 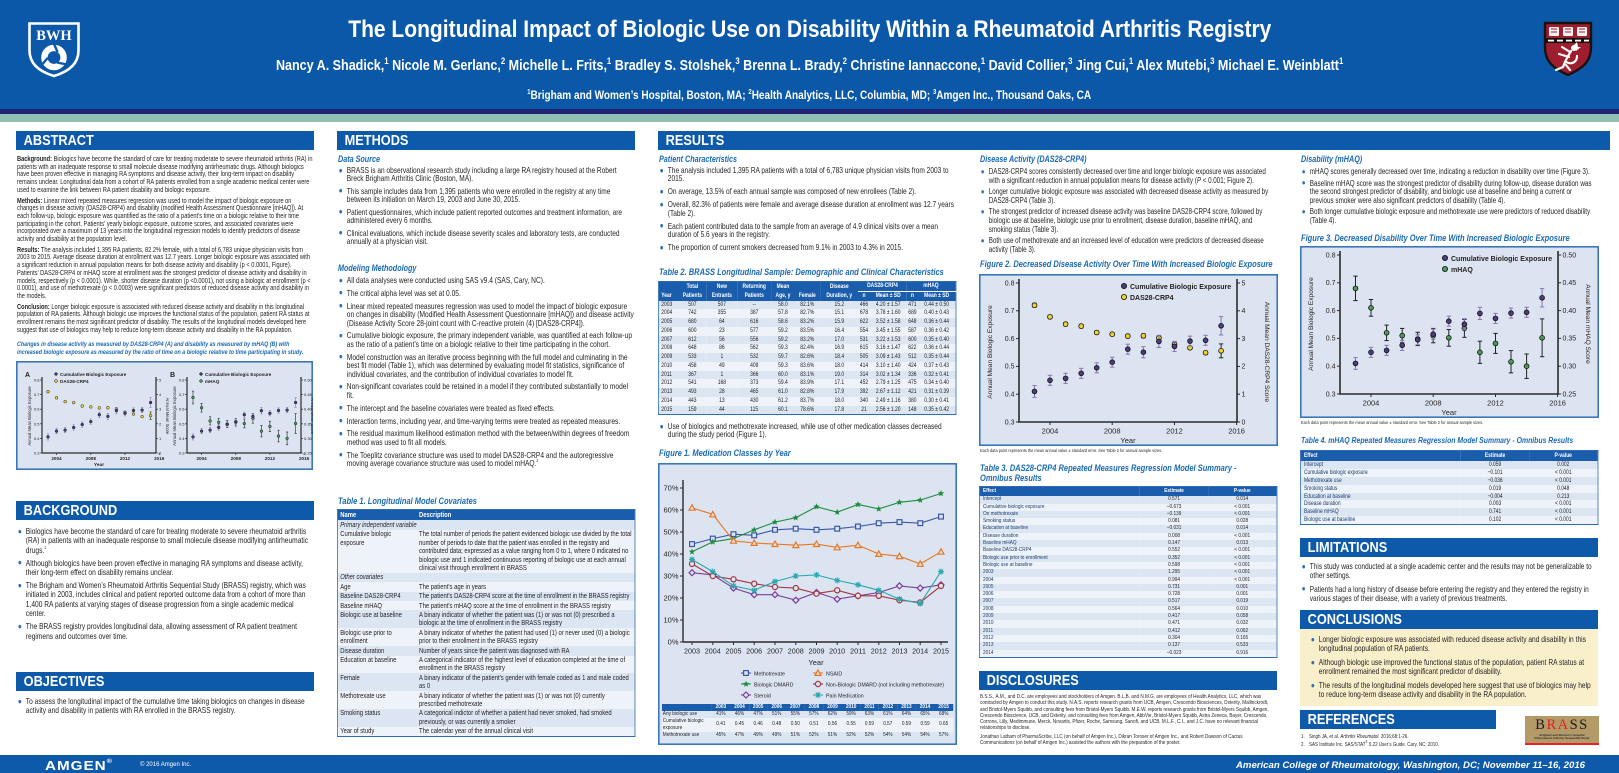 What do you see at coordinates (670, 554) in the screenshot?
I see `svg-text: 40%` at bounding box center [670, 554].